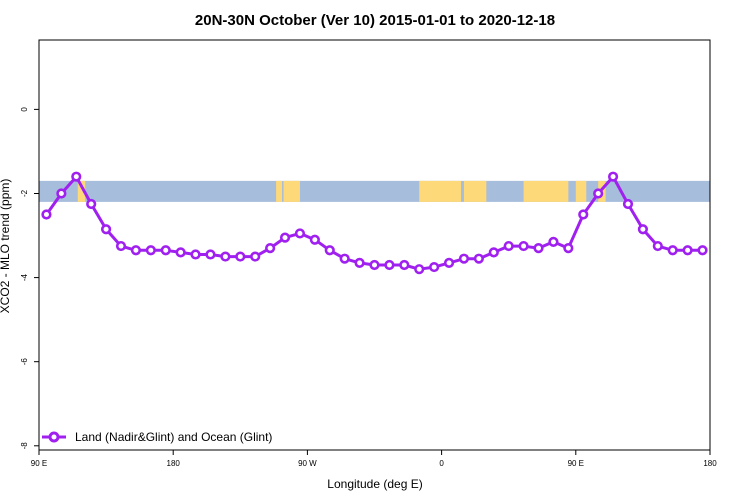  I want to click on y-tick-label-0: 0, so click(24, 109).